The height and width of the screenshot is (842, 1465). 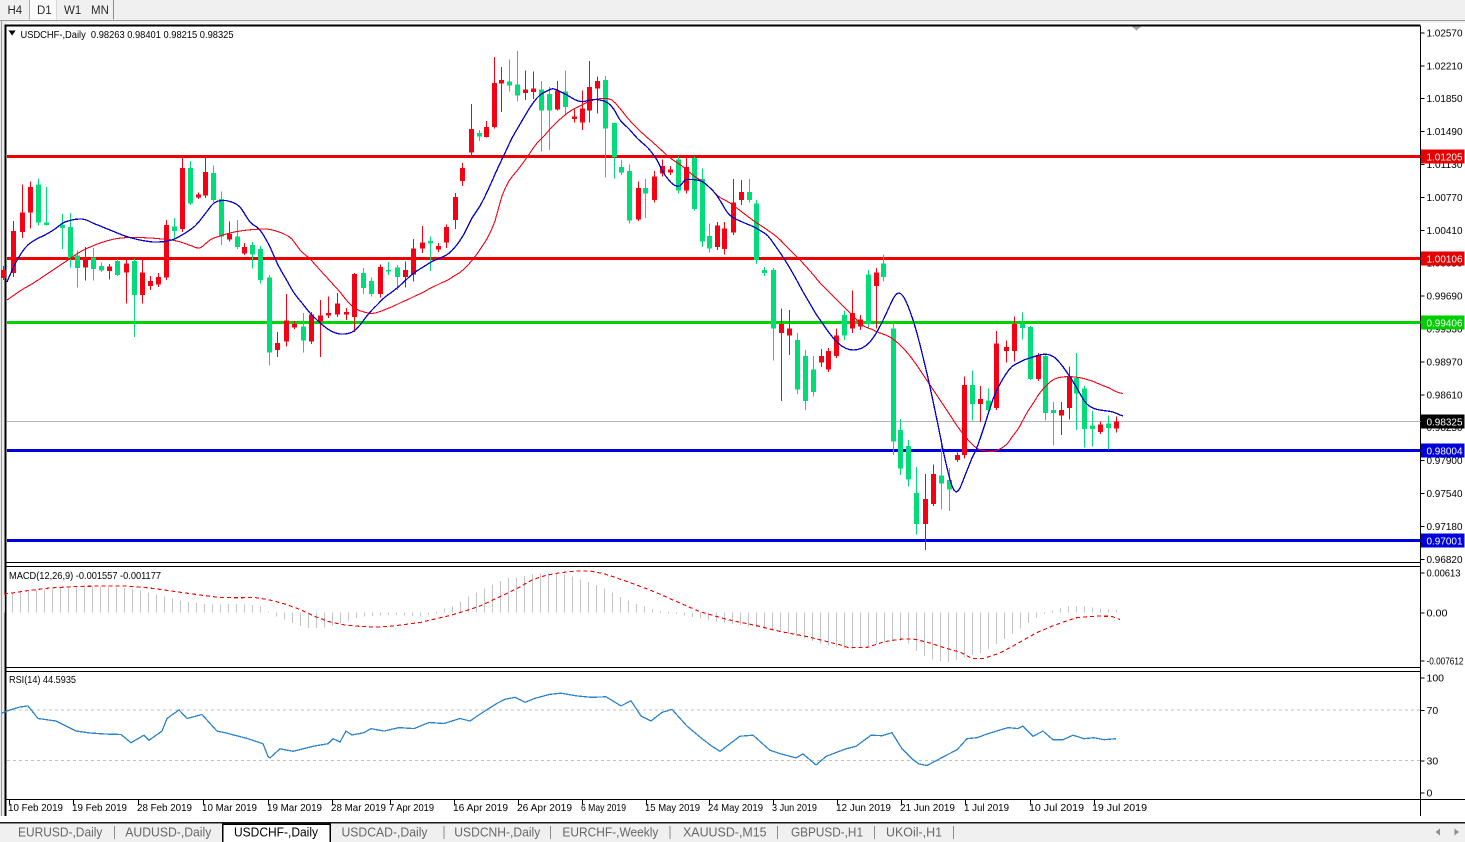 What do you see at coordinates (99, 808) in the screenshot?
I see `svg-text: 19 Feb 2019` at bounding box center [99, 808].